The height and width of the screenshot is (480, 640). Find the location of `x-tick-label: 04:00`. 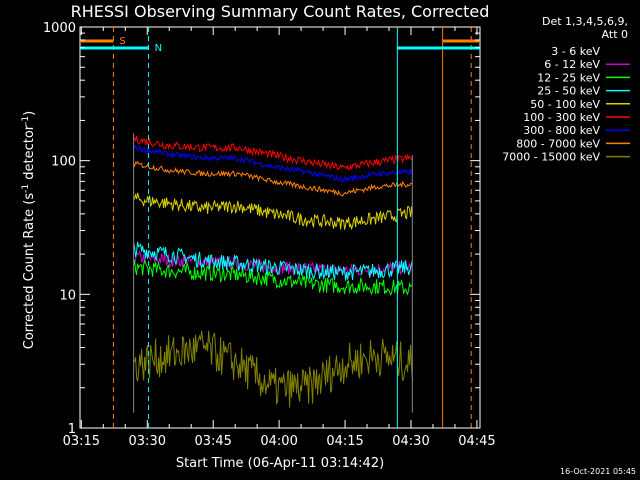

x-tick-label: 04:00 is located at coordinates (278, 441).